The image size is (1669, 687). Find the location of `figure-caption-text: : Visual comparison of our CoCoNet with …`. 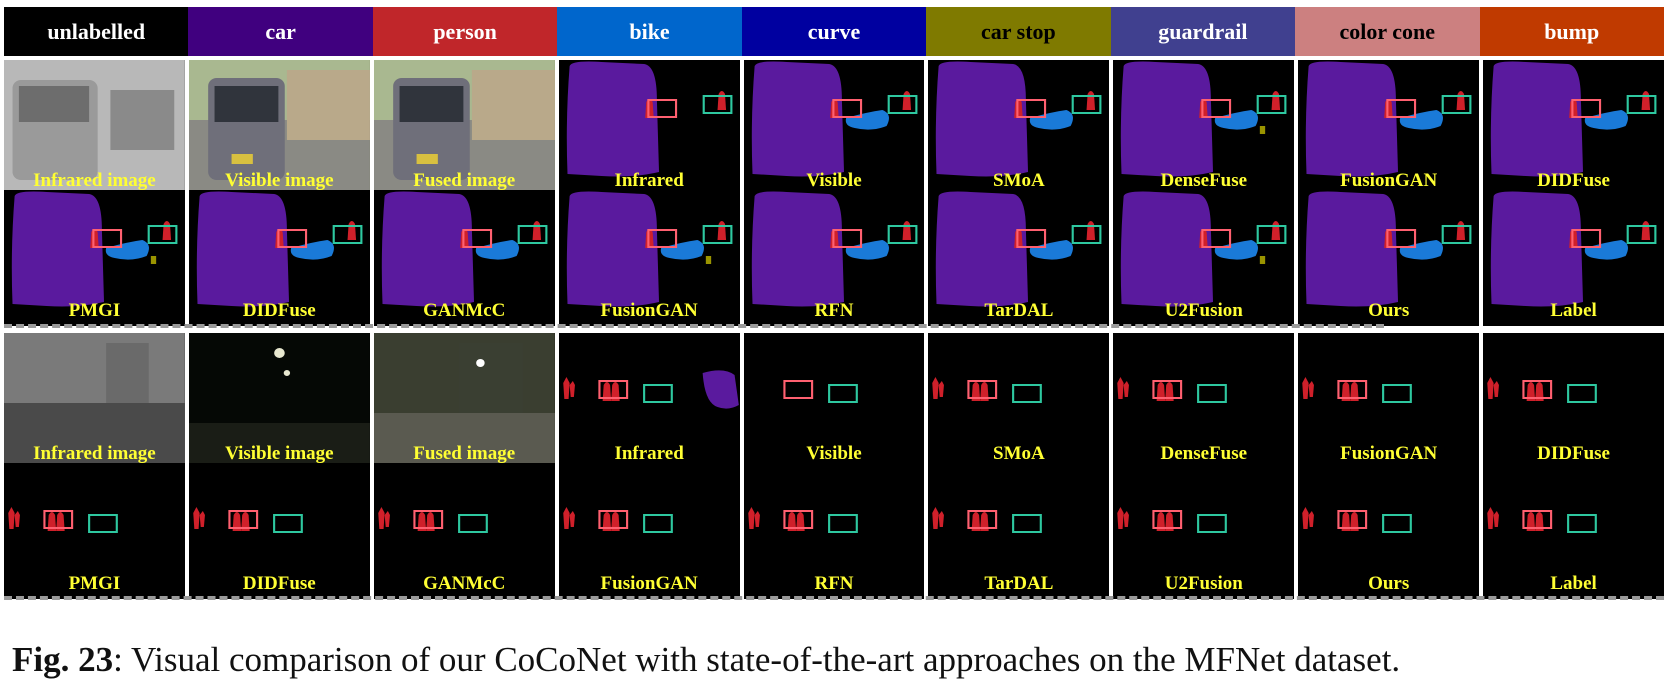

figure-caption-text: : Visual comparison of our CoCoNet with … is located at coordinates (757, 659).